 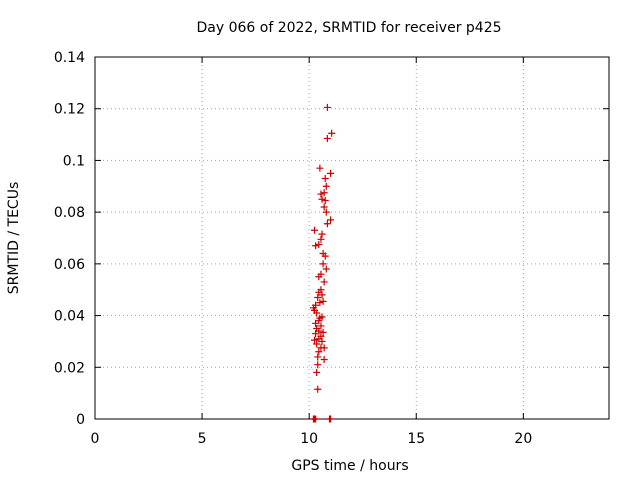 What do you see at coordinates (95, 439) in the screenshot?
I see `x-tick-label: 0` at bounding box center [95, 439].